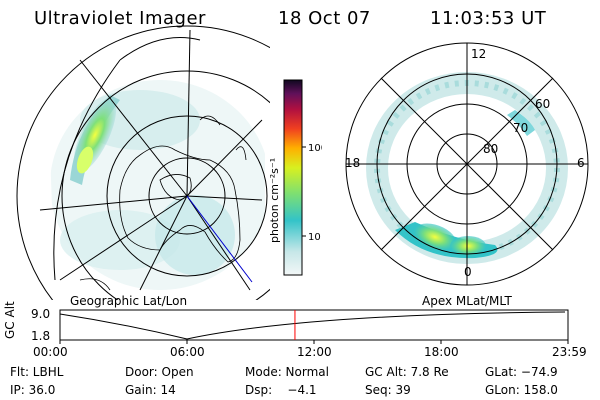 The width and height of the screenshot is (600, 400). What do you see at coordinates (10, 320) in the screenshot?
I see `timeline-y-label: GC Alt` at bounding box center [10, 320].